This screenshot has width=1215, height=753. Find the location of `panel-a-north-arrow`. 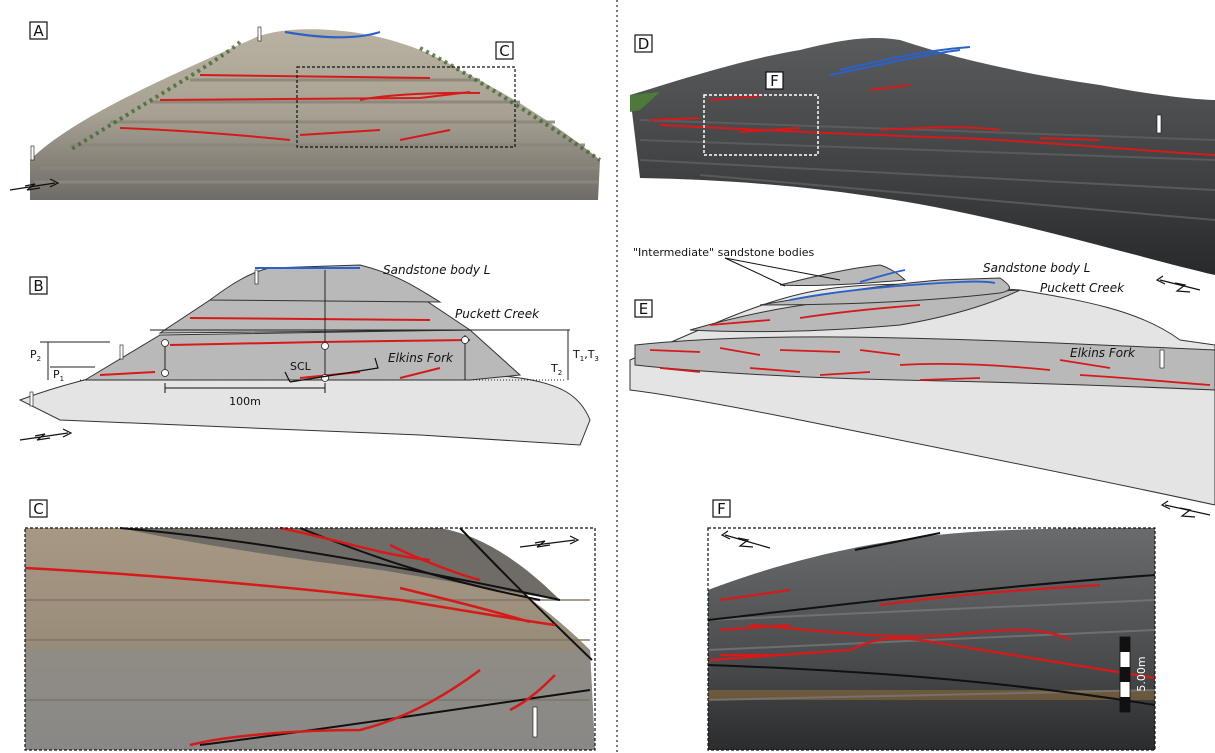

panel-a-north-arrow is located at coordinates (34, 184).